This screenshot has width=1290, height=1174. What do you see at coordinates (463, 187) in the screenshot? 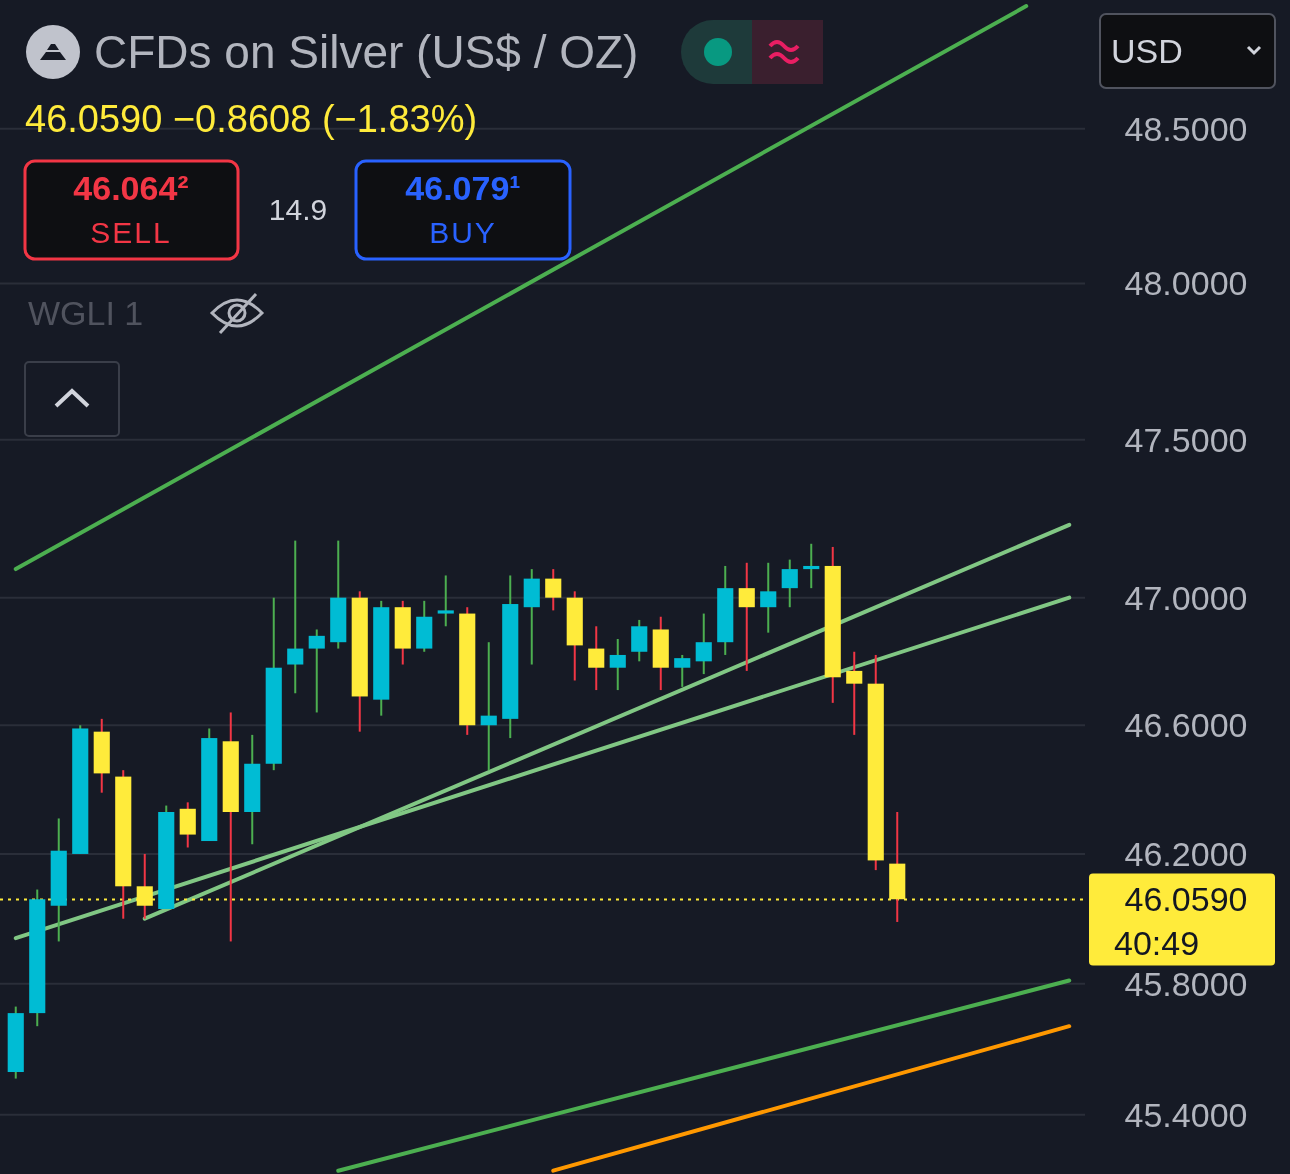
I see `annotation: 46.079¹` at bounding box center [463, 187].